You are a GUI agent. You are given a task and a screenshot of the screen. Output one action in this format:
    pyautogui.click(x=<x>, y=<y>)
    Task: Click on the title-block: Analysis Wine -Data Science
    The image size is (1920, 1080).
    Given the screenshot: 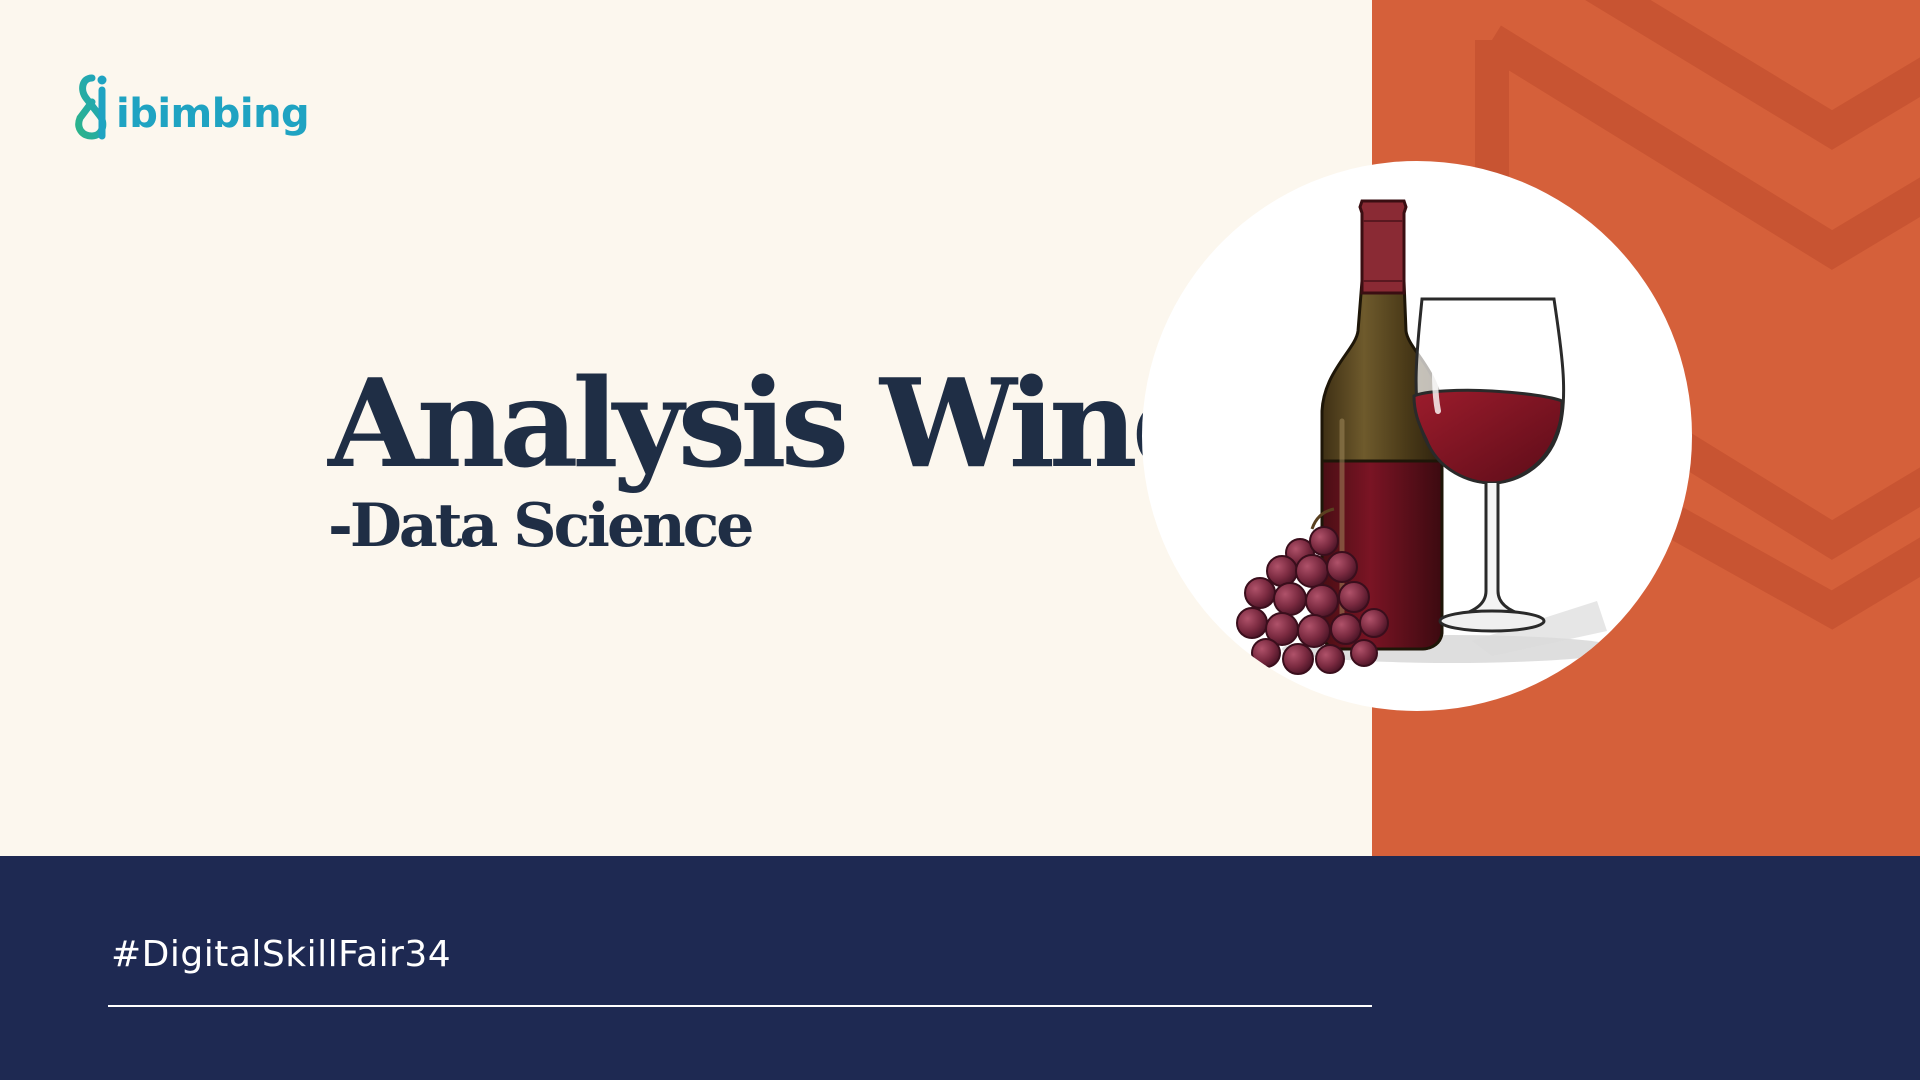 What is the action you would take?
    pyautogui.click(x=768, y=456)
    